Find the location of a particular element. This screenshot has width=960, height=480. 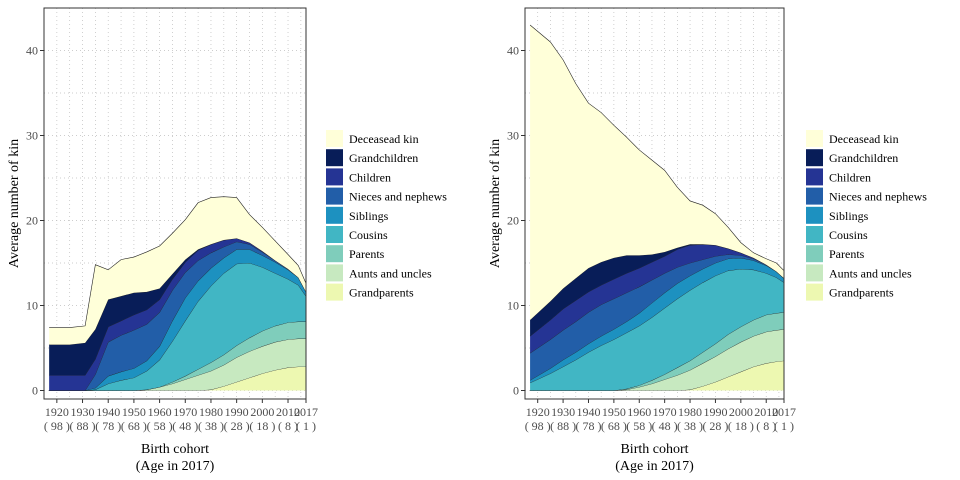

y-tick-label: 40 is located at coordinates (513, 51).